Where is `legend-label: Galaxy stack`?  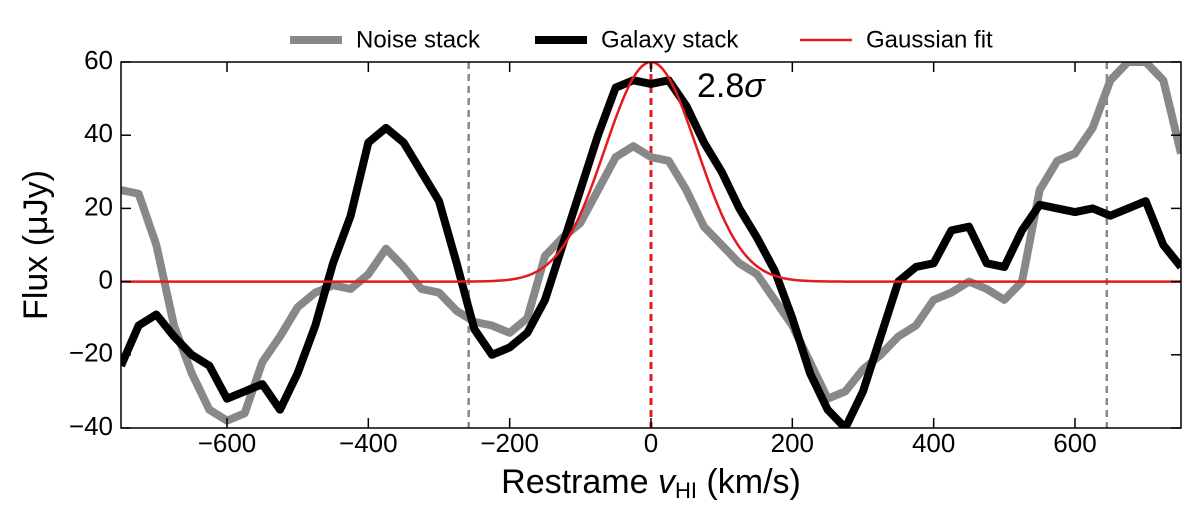
legend-label: Galaxy stack is located at coordinates (670, 39).